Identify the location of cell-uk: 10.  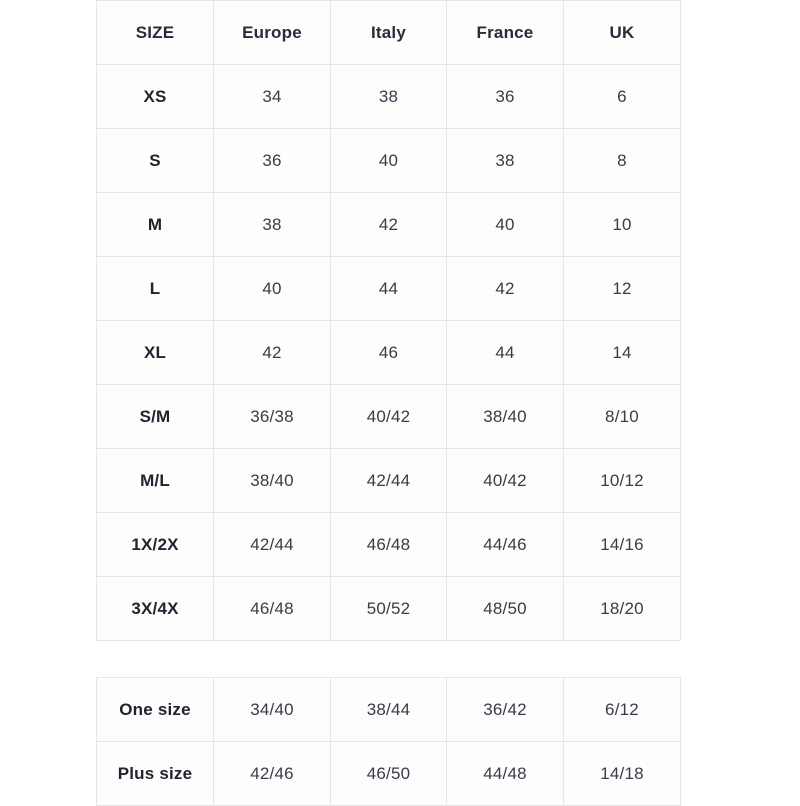
(622, 224).